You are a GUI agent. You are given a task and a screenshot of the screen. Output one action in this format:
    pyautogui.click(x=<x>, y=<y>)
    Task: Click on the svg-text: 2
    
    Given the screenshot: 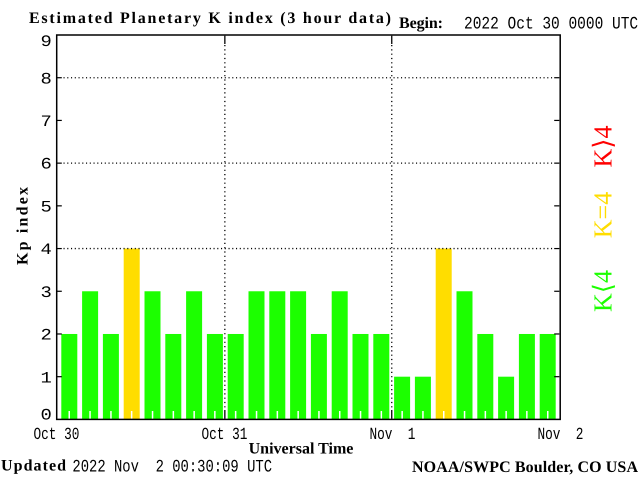 What is the action you would take?
    pyautogui.click(x=45, y=336)
    